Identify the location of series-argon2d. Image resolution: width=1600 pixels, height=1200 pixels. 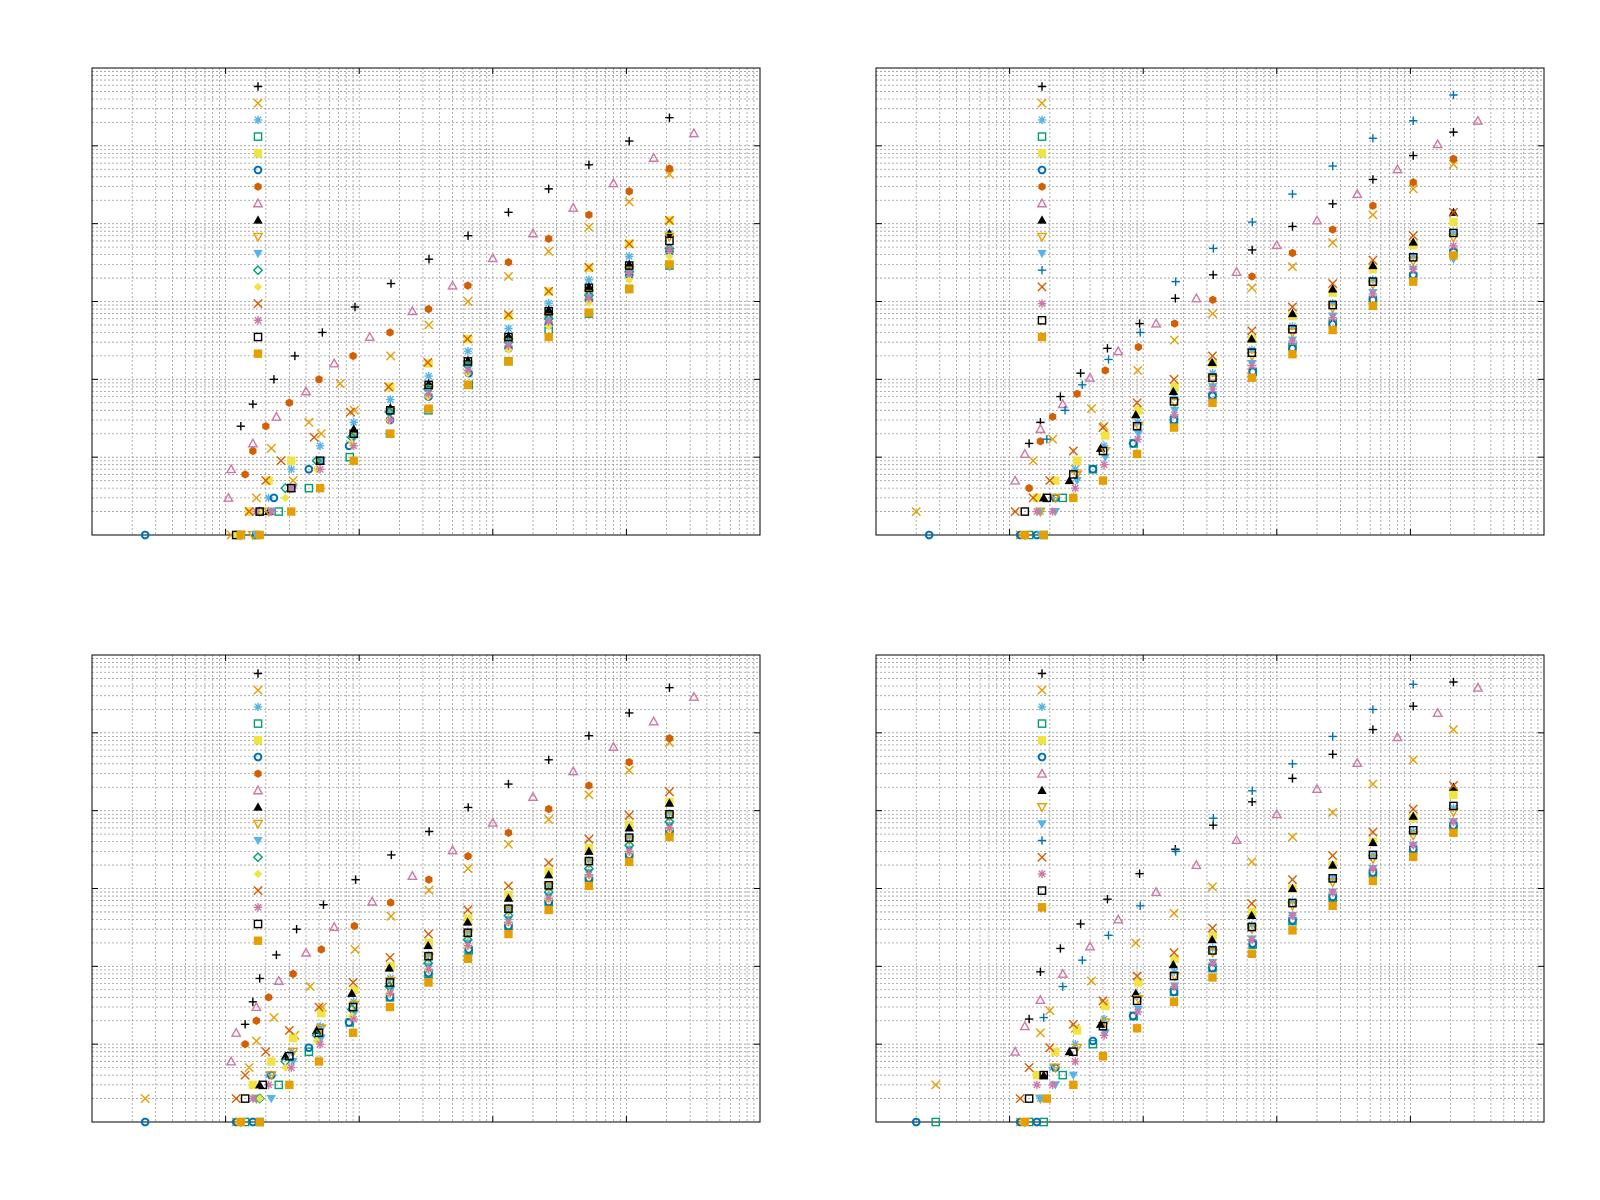
(455, 968).